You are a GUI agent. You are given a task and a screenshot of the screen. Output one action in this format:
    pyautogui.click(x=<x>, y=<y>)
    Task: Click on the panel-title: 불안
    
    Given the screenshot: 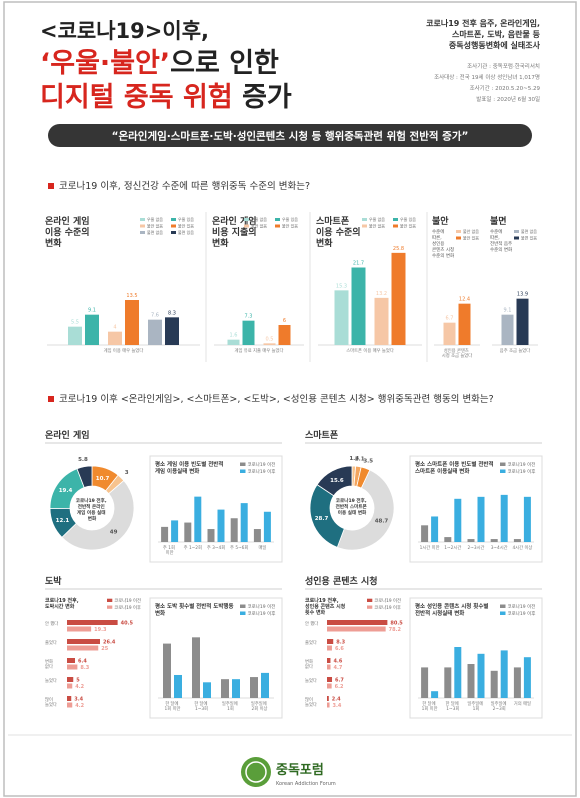 What is the action you would take?
    pyautogui.click(x=440, y=221)
    